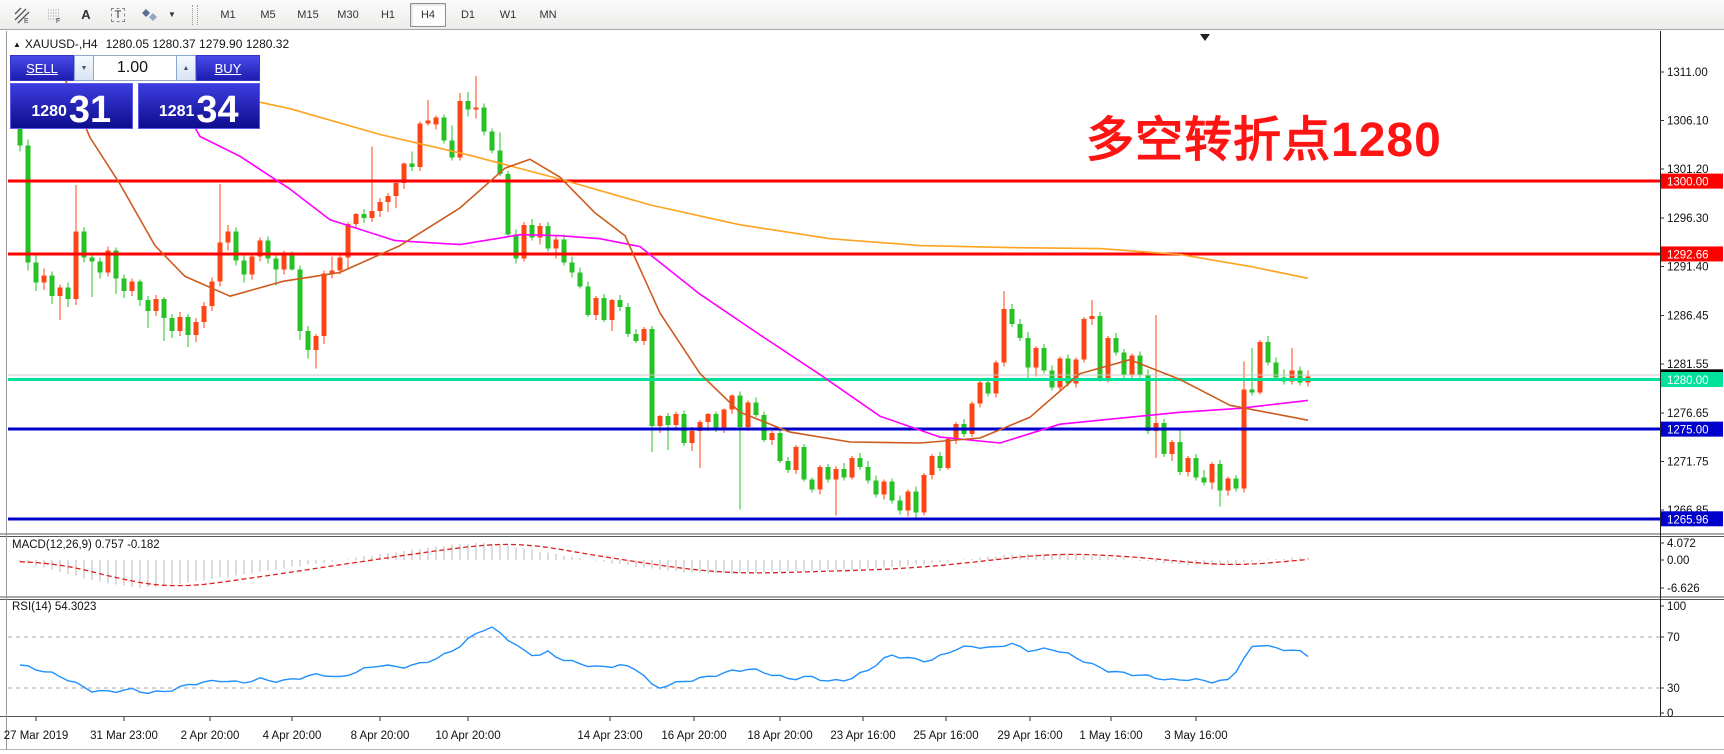 This screenshot has height=754, width=1724. I want to click on timeframe-button-H1: H1, so click(388, 14).